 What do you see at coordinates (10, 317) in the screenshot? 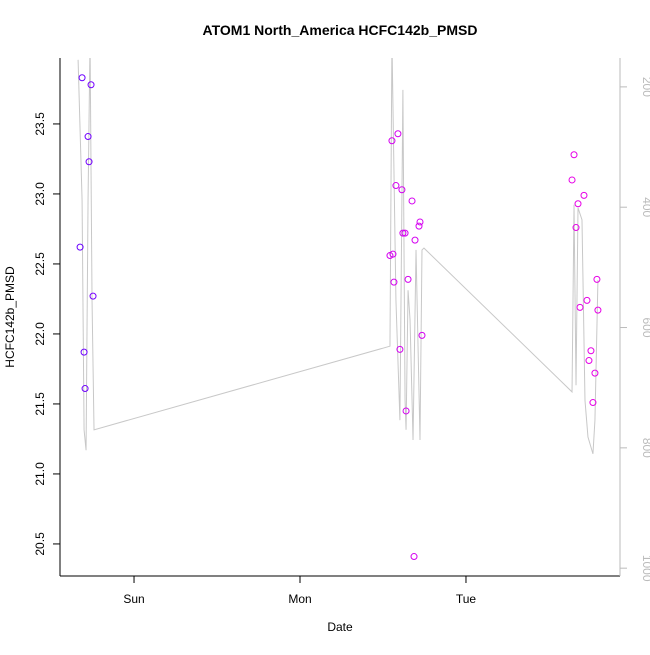
I see `y-axis-label: HCFC142b_PMSD` at bounding box center [10, 317].